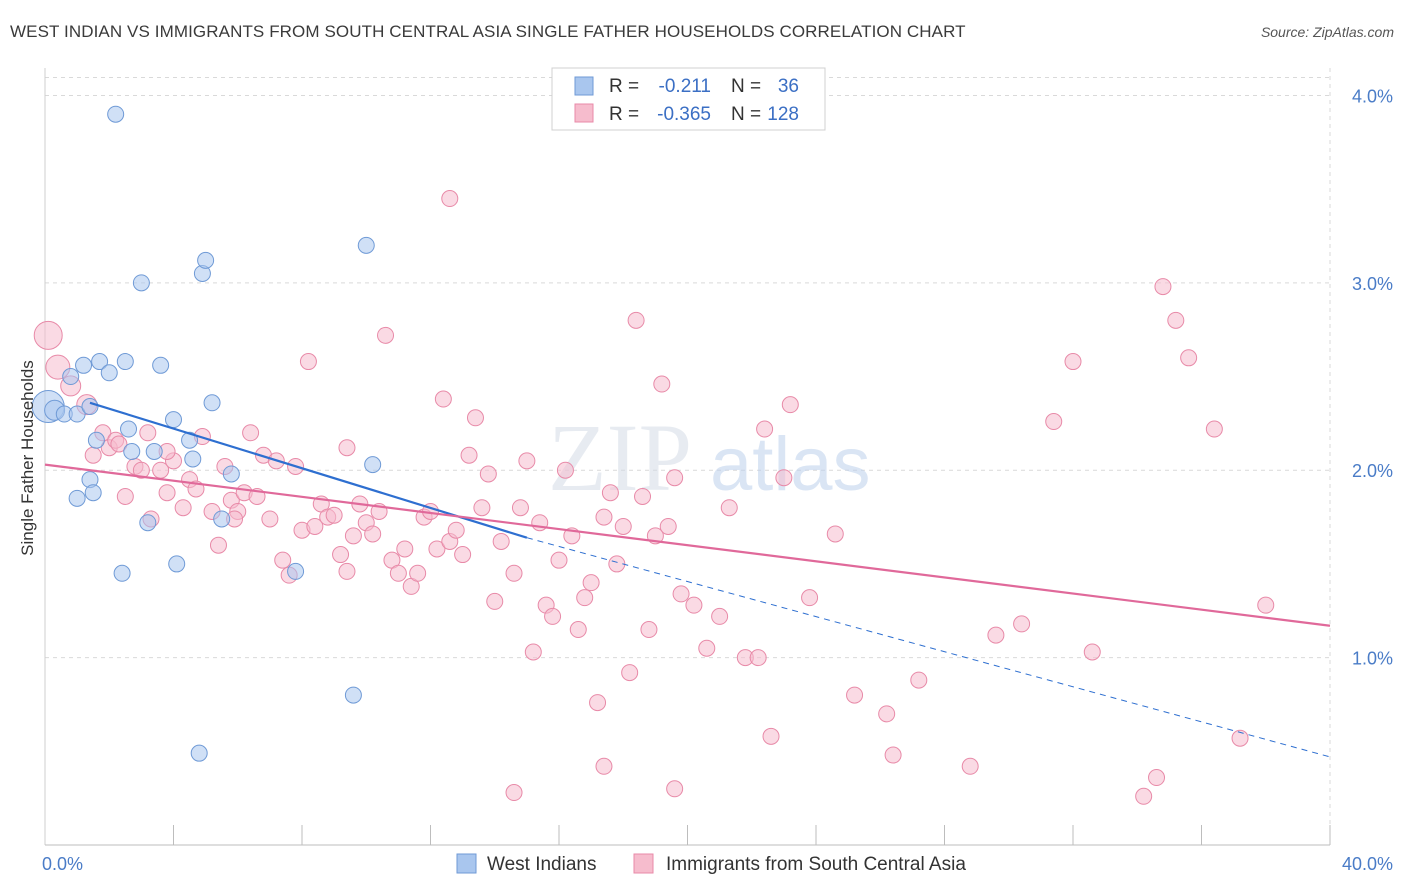  Describe the element at coordinates (688, 99) in the screenshot. I see `legend-box: R = -0.211 N = 36 R = -0.365 N = 128` at that location.